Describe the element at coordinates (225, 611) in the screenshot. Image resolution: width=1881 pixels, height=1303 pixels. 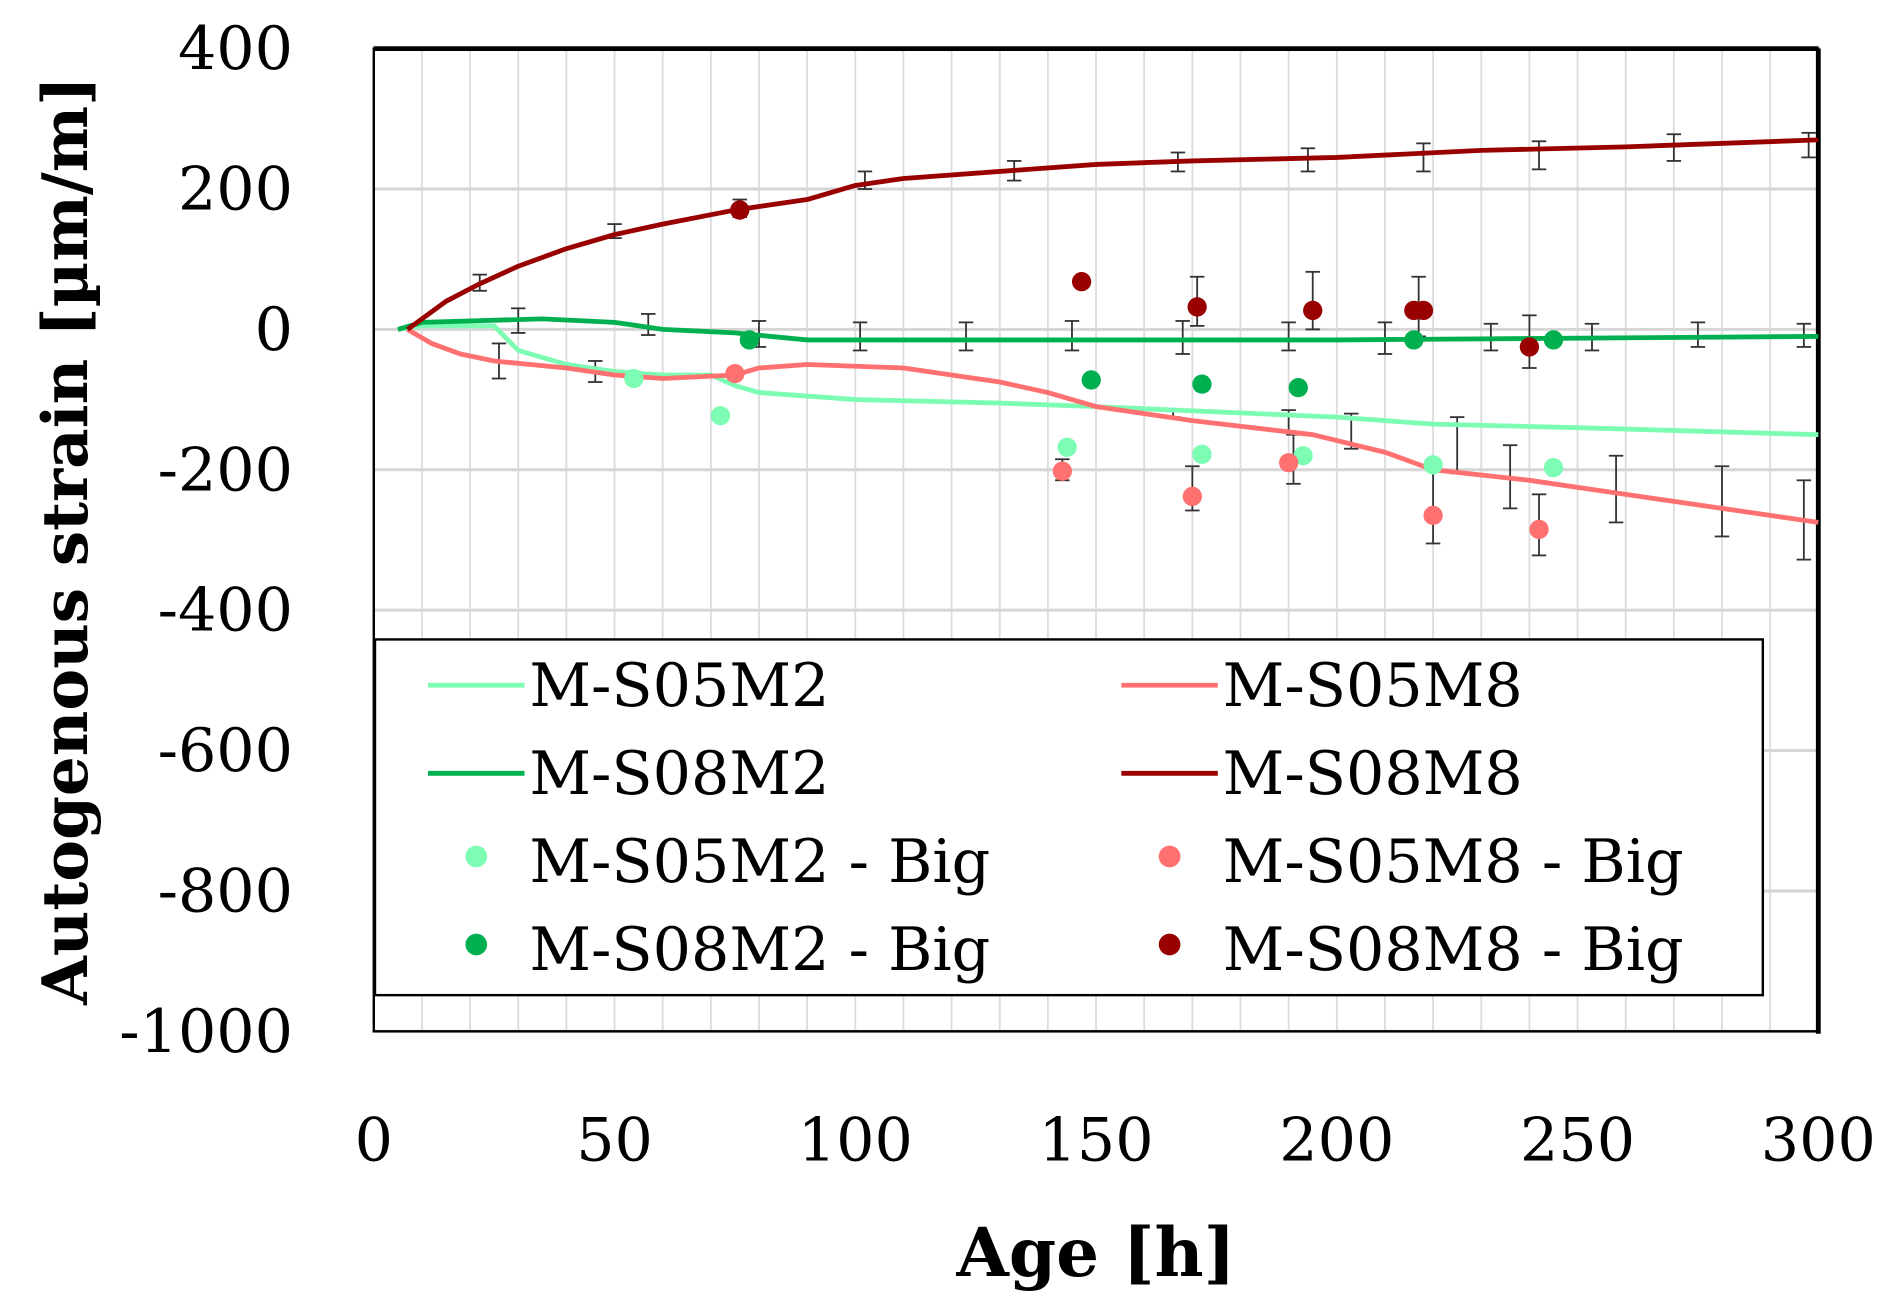
I see `y-tick-label: -400` at that location.